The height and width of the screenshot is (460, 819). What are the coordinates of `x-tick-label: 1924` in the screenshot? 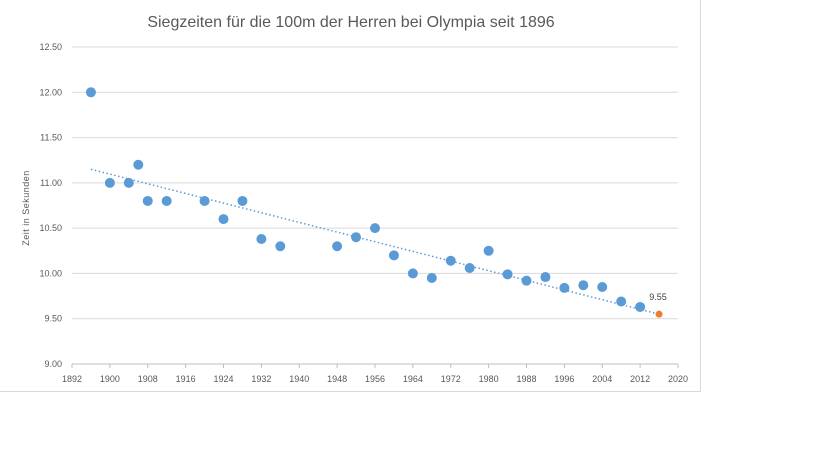 It's located at (223, 379).